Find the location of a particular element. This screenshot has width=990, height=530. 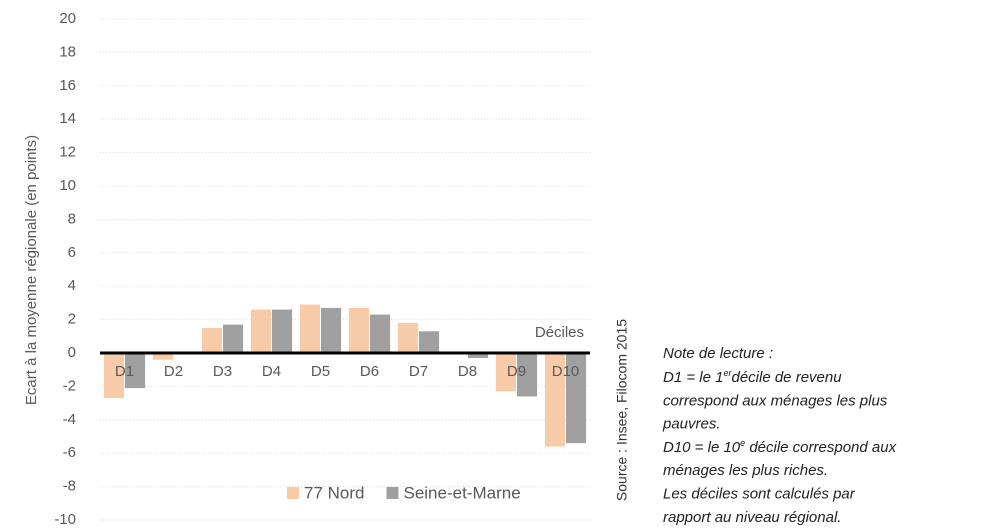

note-text: décile de revenu is located at coordinates (786, 377).